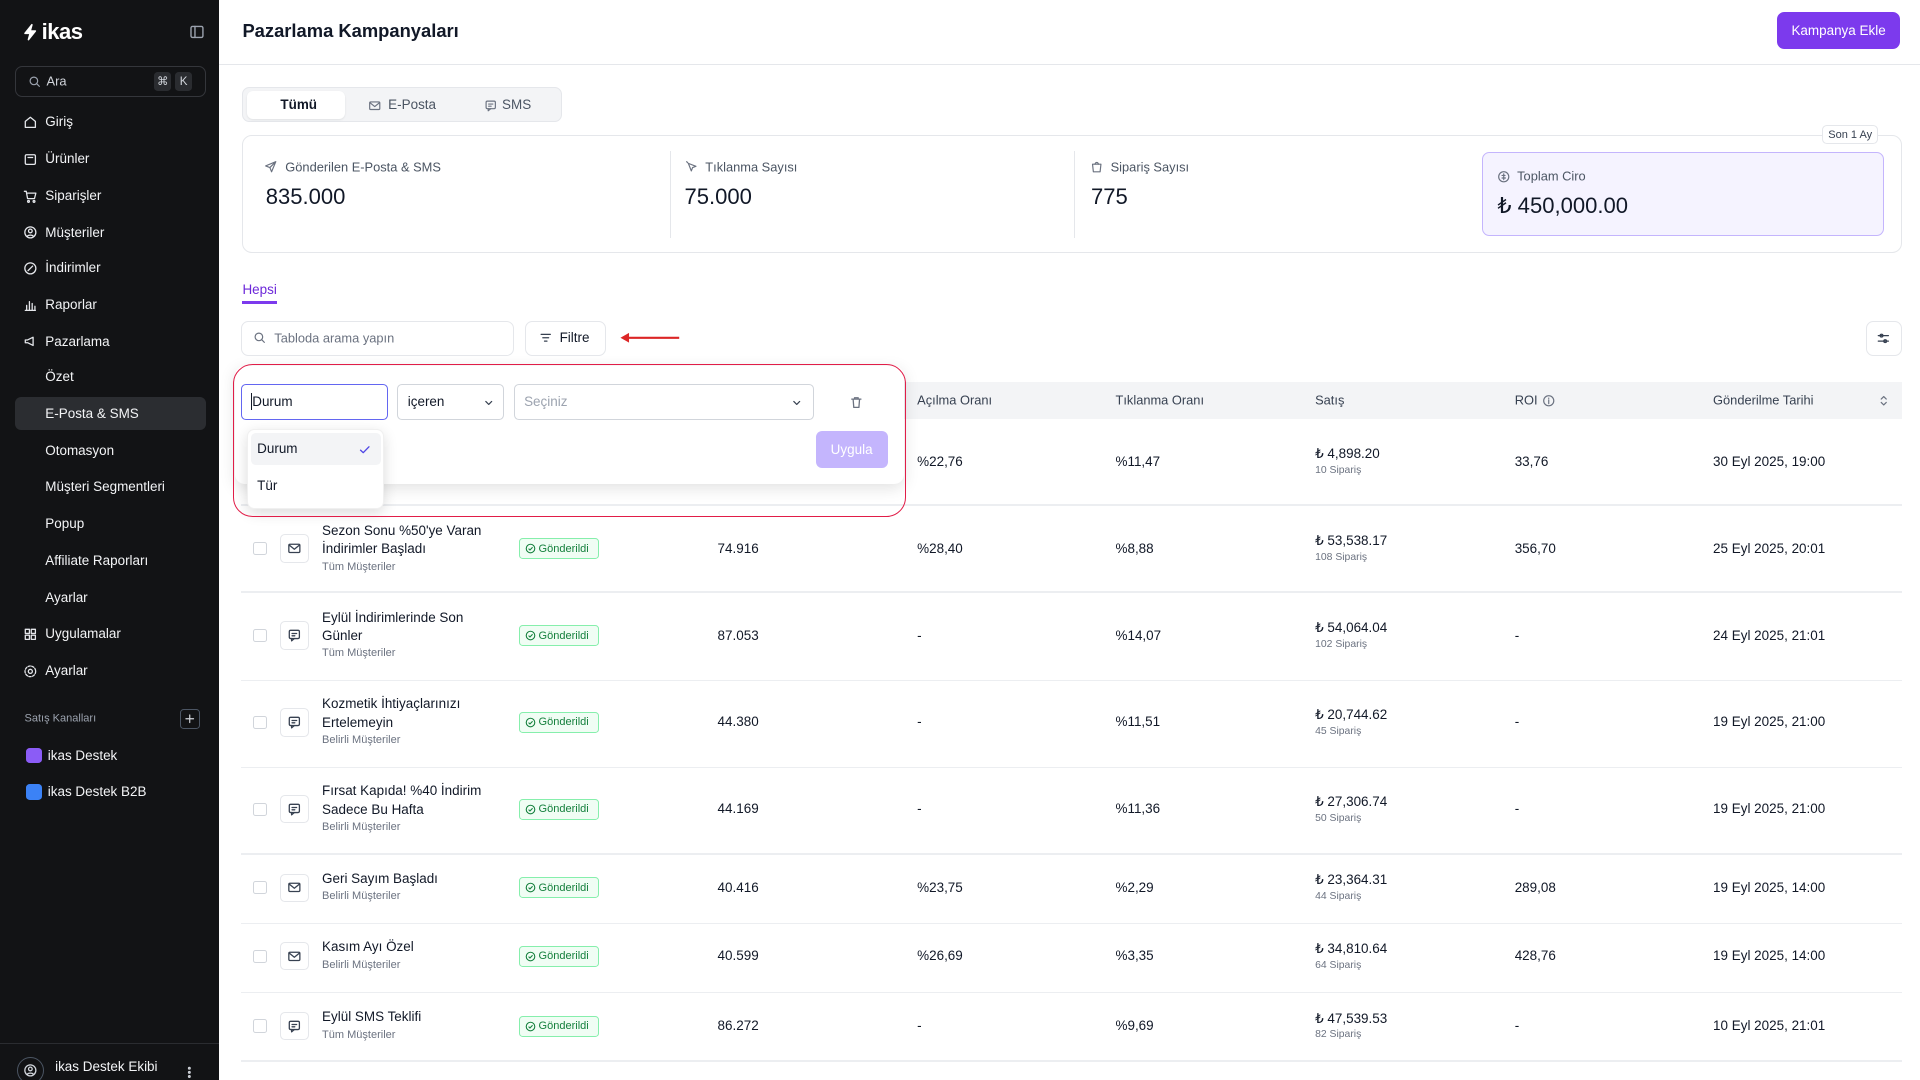  What do you see at coordinates (106, 1066) in the screenshot?
I see `user-name: ikas Destek Ekibi` at bounding box center [106, 1066].